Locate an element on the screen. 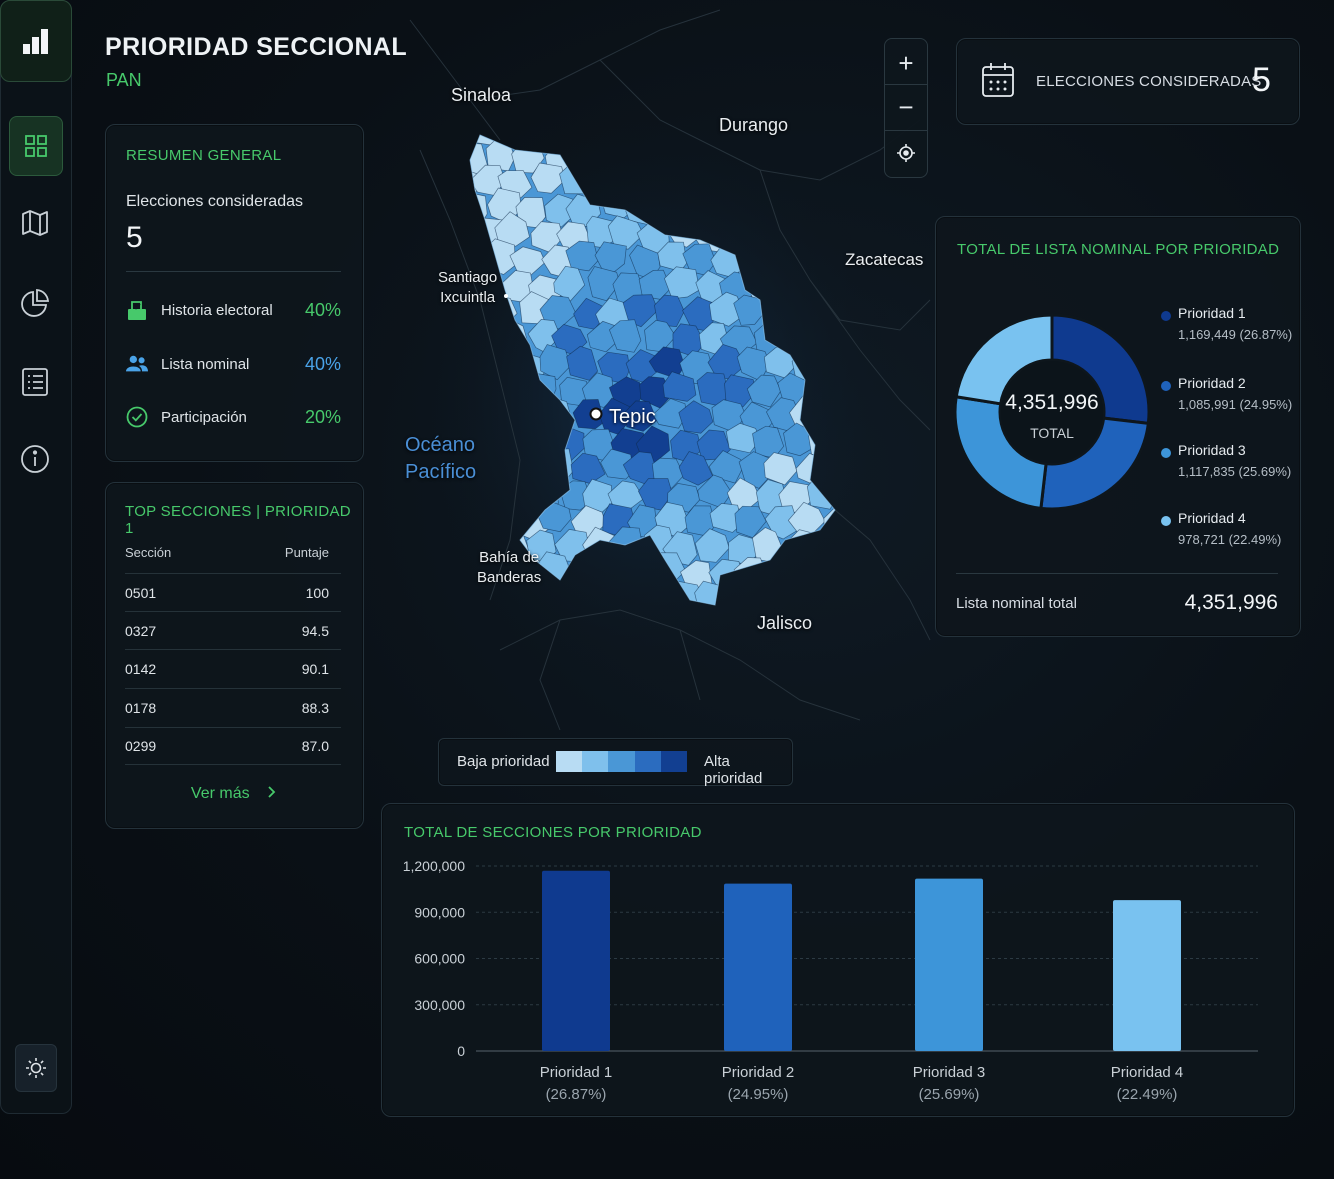 The image size is (1334, 1179). label-sinaloa: Sinaloa is located at coordinates (481, 95).